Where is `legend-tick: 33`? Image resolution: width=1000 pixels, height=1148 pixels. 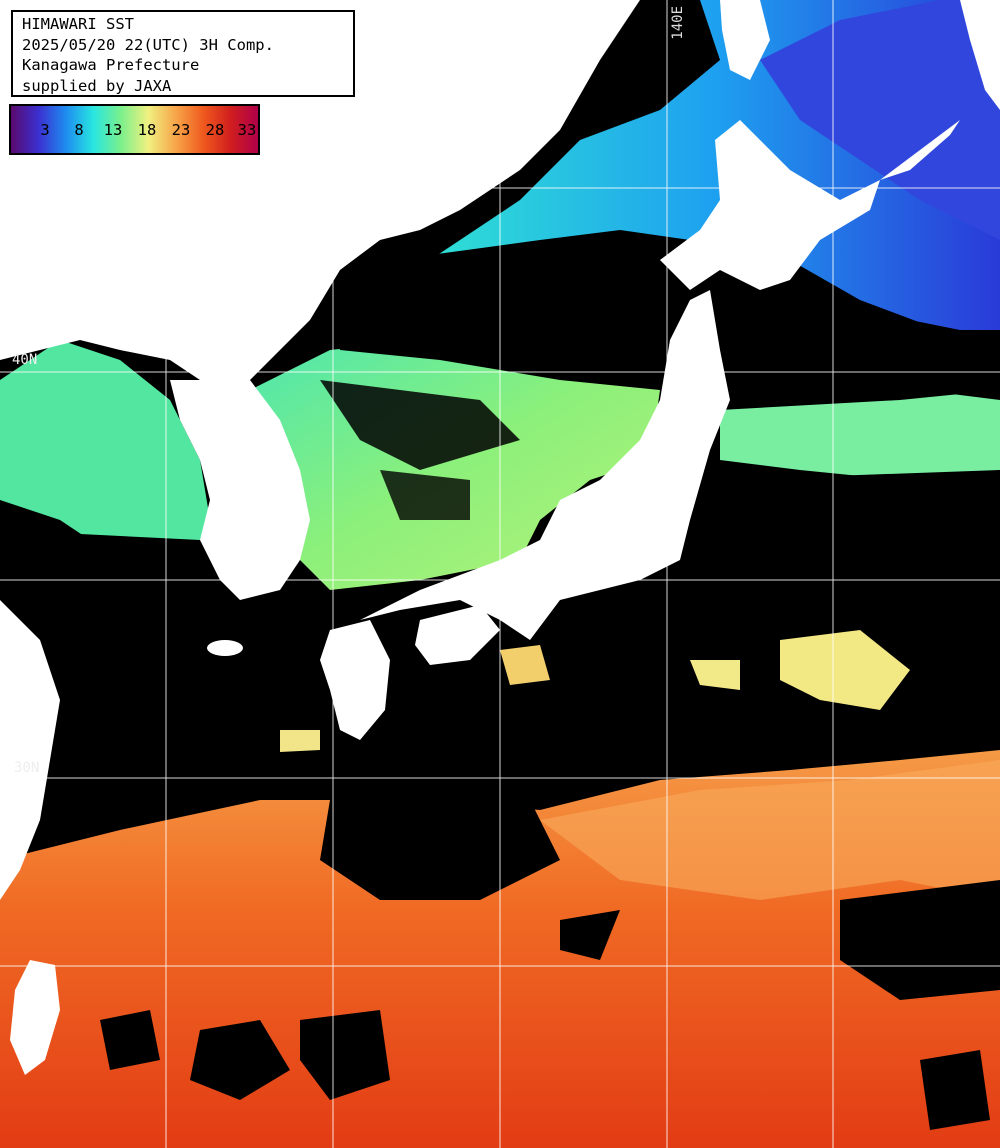 legend-tick: 33 is located at coordinates (247, 130).